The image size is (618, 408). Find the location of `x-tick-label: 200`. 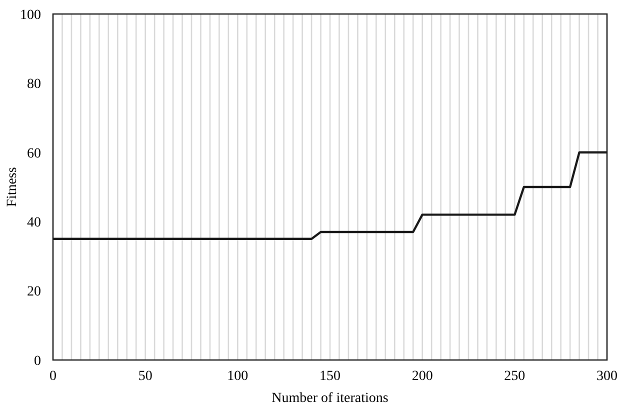

x-tick-label: 200 is located at coordinates (422, 376).